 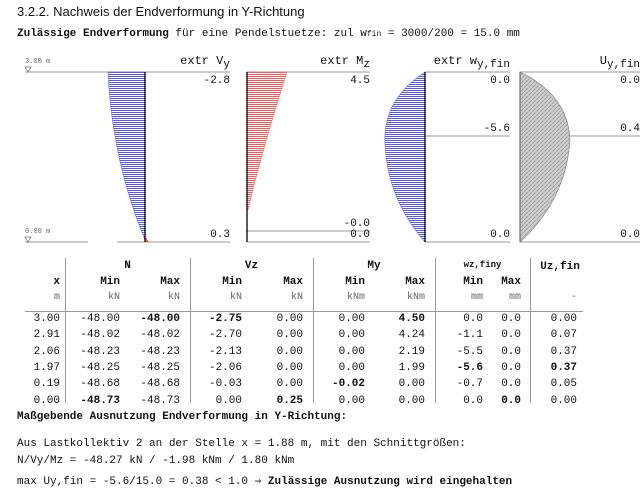 I want to click on table-cell: -0.7, so click(x=469, y=384).